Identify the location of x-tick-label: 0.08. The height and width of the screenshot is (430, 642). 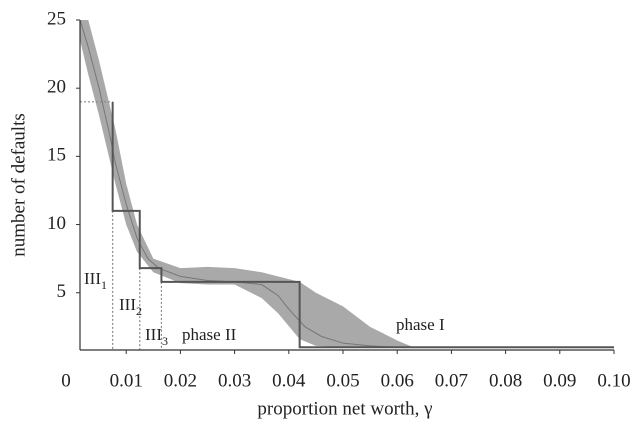
(505, 380).